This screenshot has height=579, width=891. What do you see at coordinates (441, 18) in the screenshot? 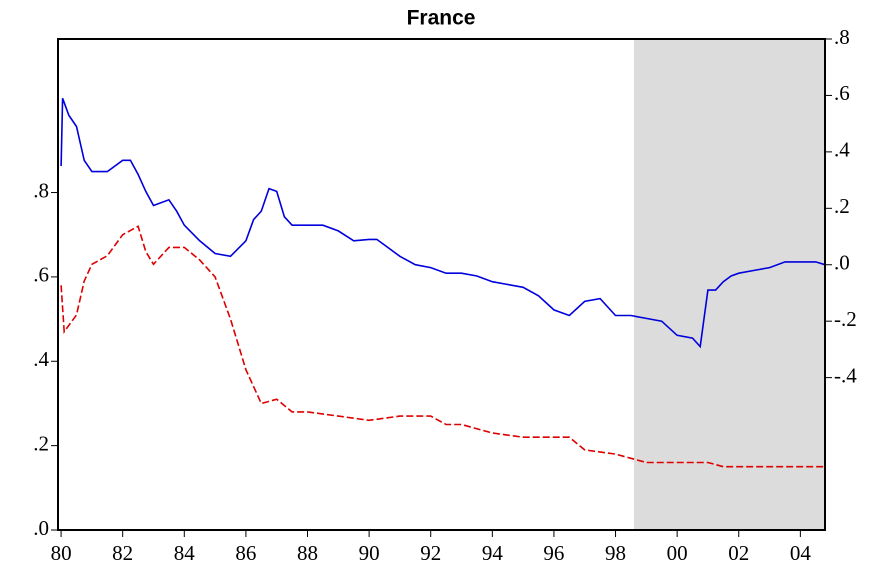
I see `chart-title: France` at bounding box center [441, 18].